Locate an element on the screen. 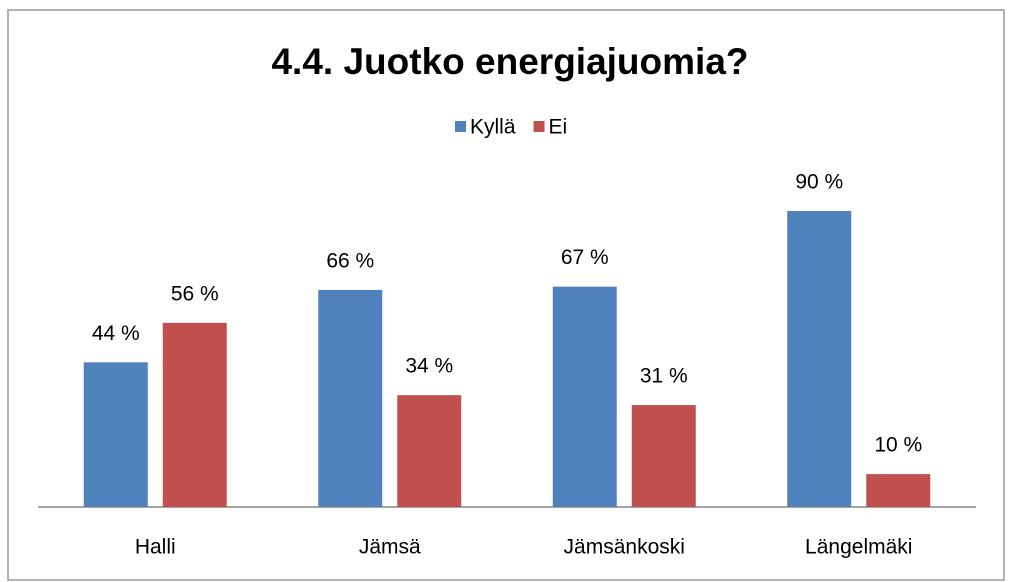  data-label: 44 % is located at coordinates (116, 333).